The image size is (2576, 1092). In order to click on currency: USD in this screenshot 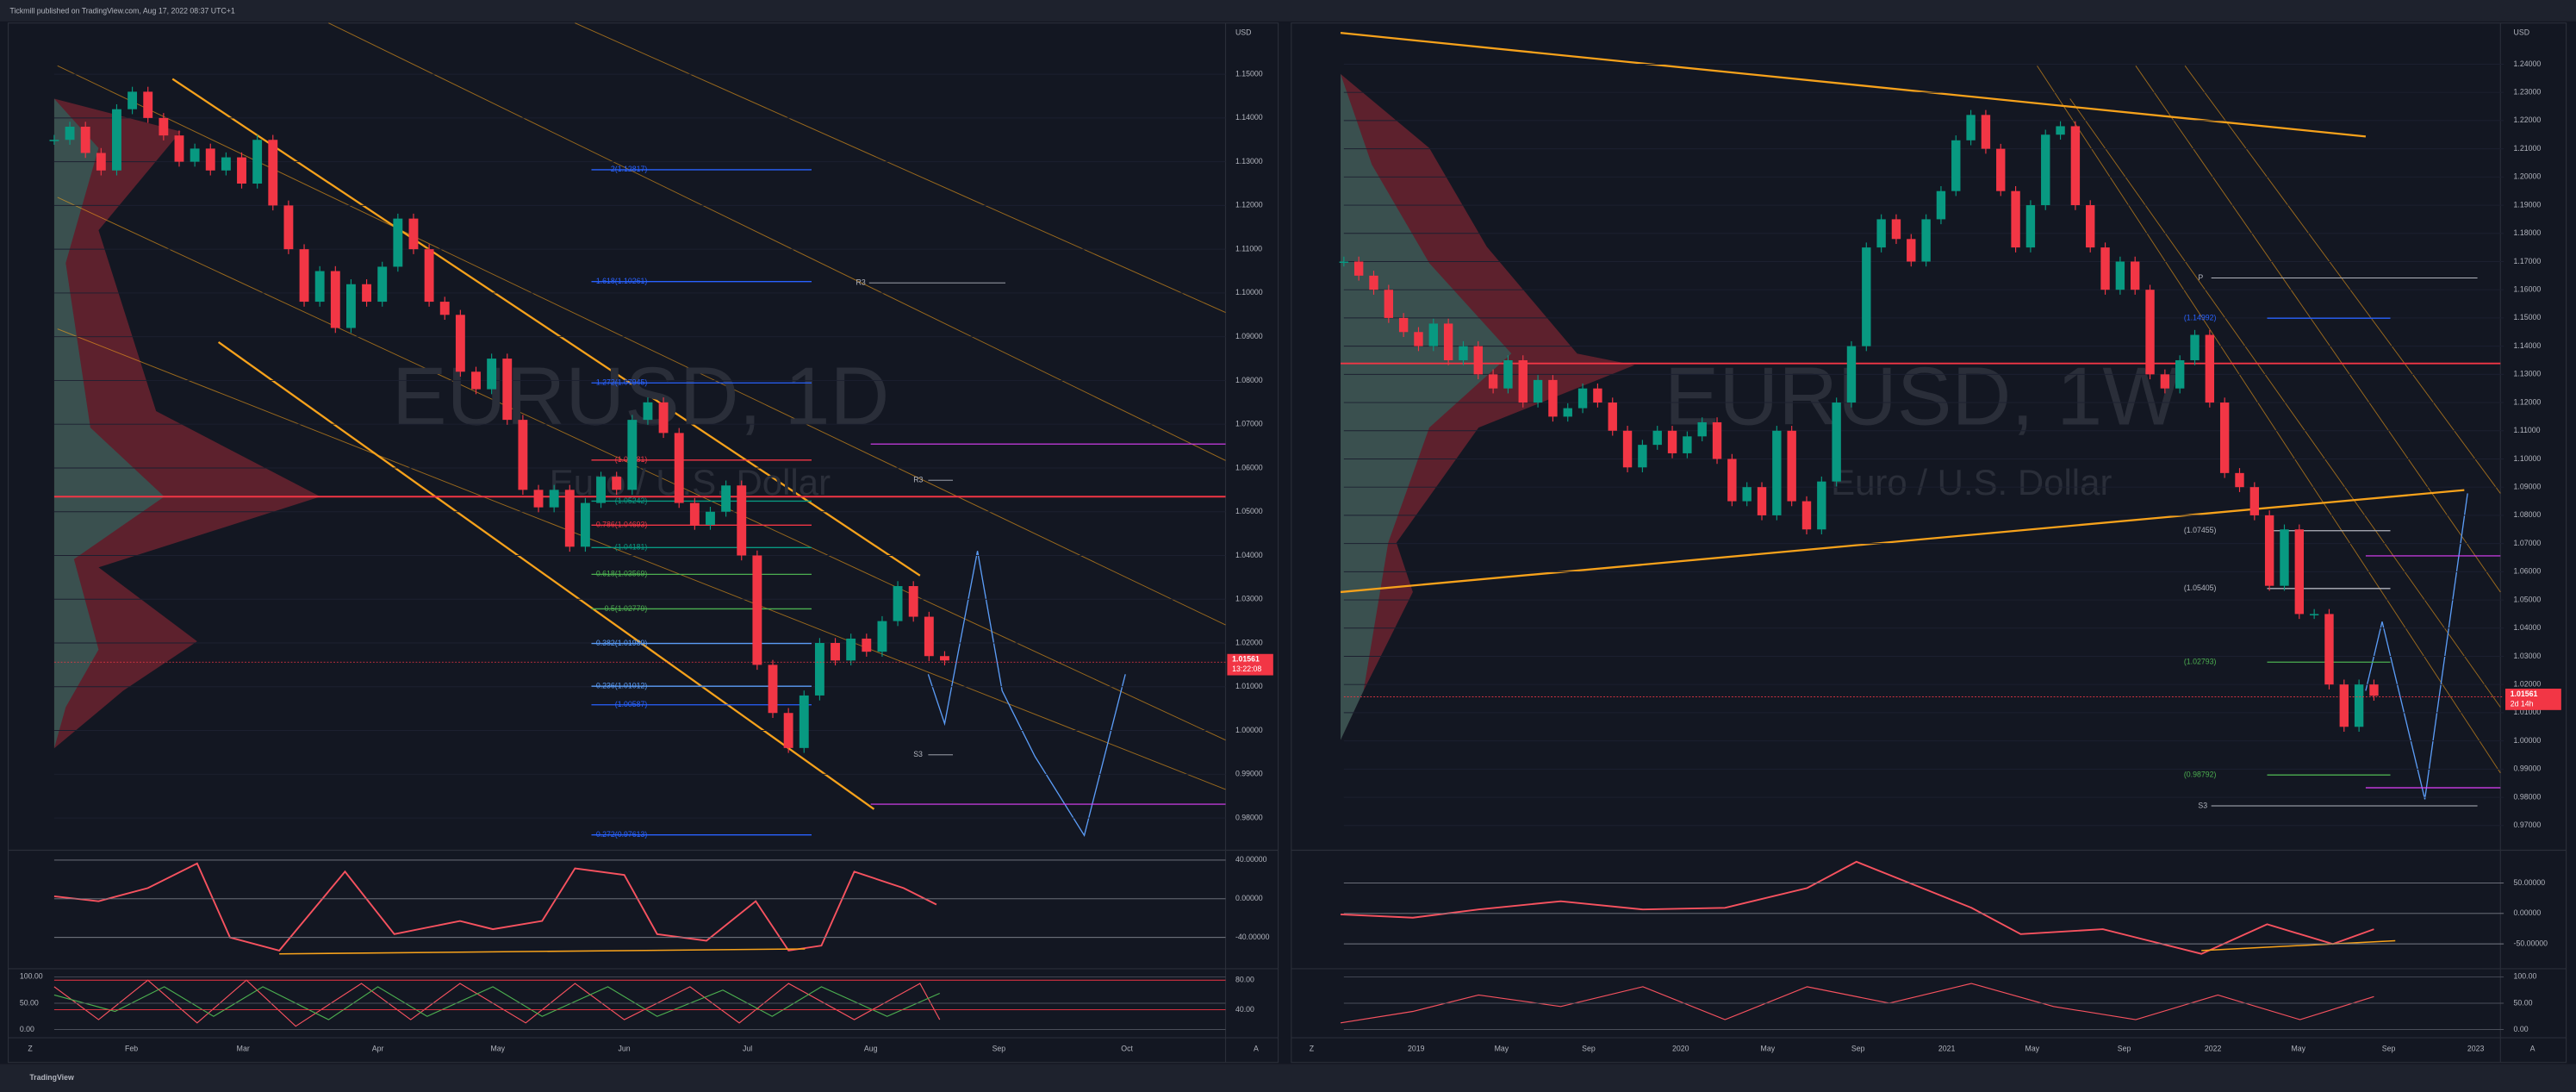, I will do `click(1244, 32)`.